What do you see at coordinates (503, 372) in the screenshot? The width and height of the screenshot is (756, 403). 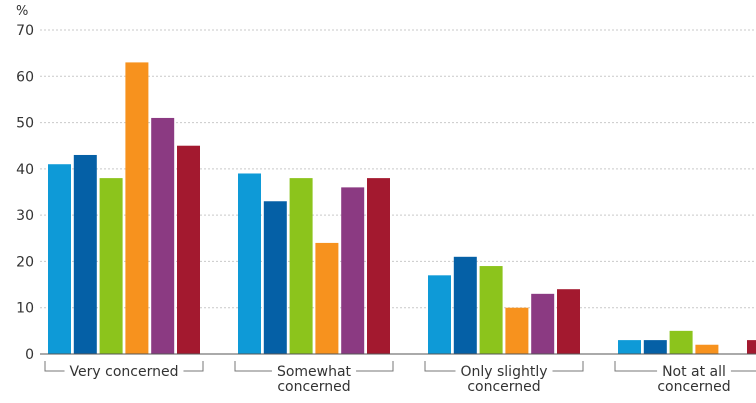 I see `category-label: Only slightly` at bounding box center [503, 372].